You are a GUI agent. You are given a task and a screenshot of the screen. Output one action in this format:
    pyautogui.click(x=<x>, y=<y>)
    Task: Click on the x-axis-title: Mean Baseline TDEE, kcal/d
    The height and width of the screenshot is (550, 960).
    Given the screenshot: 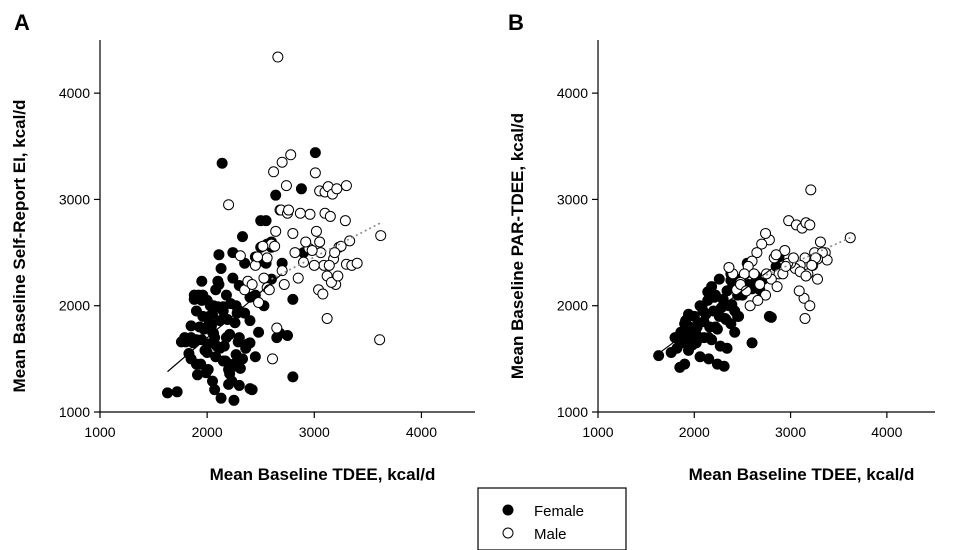 What is the action you would take?
    pyautogui.click(x=802, y=474)
    